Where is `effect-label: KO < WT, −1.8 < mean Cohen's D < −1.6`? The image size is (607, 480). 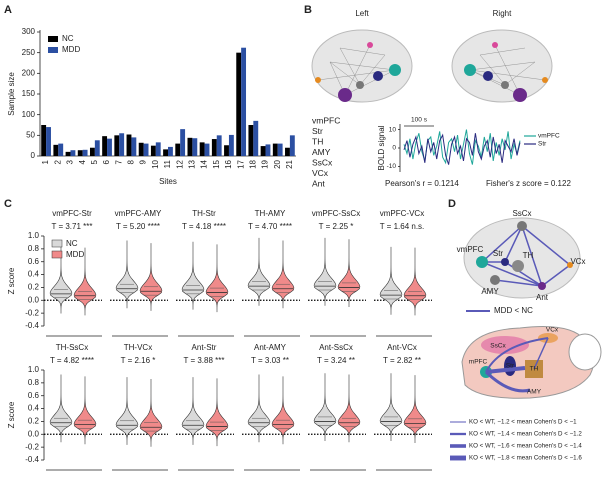
effect-label: KO < WT, −1.8 < mean Cohen's D < −1.6 is located at coordinates (525, 458).